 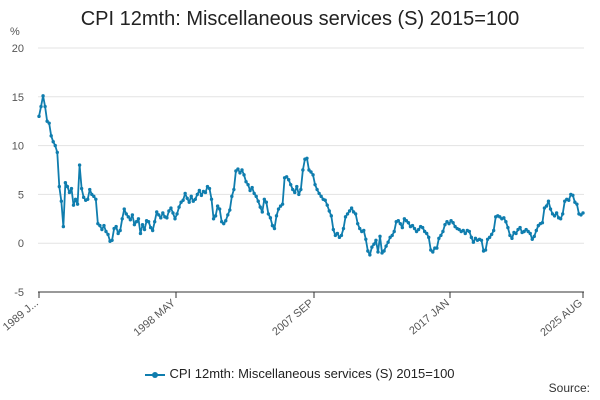 What do you see at coordinates (19, 293) in the screenshot?
I see `y-tick-label: -5` at bounding box center [19, 293].